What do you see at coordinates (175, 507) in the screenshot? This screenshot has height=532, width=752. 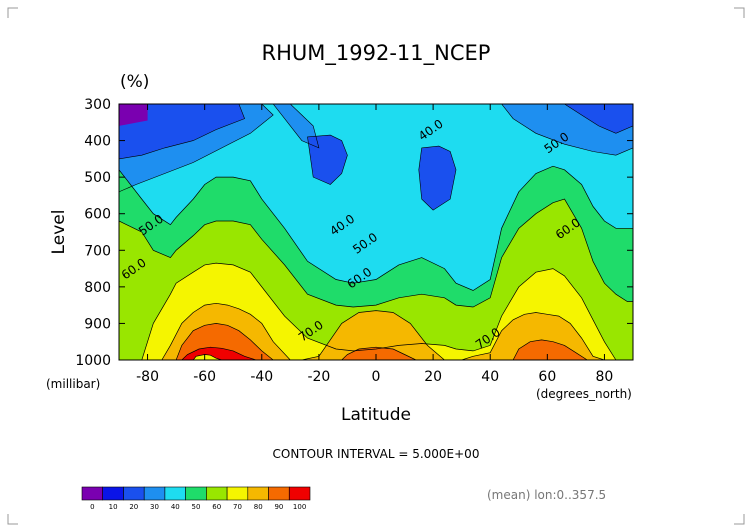 I see `colorbar-label-4: 40` at bounding box center [175, 507].